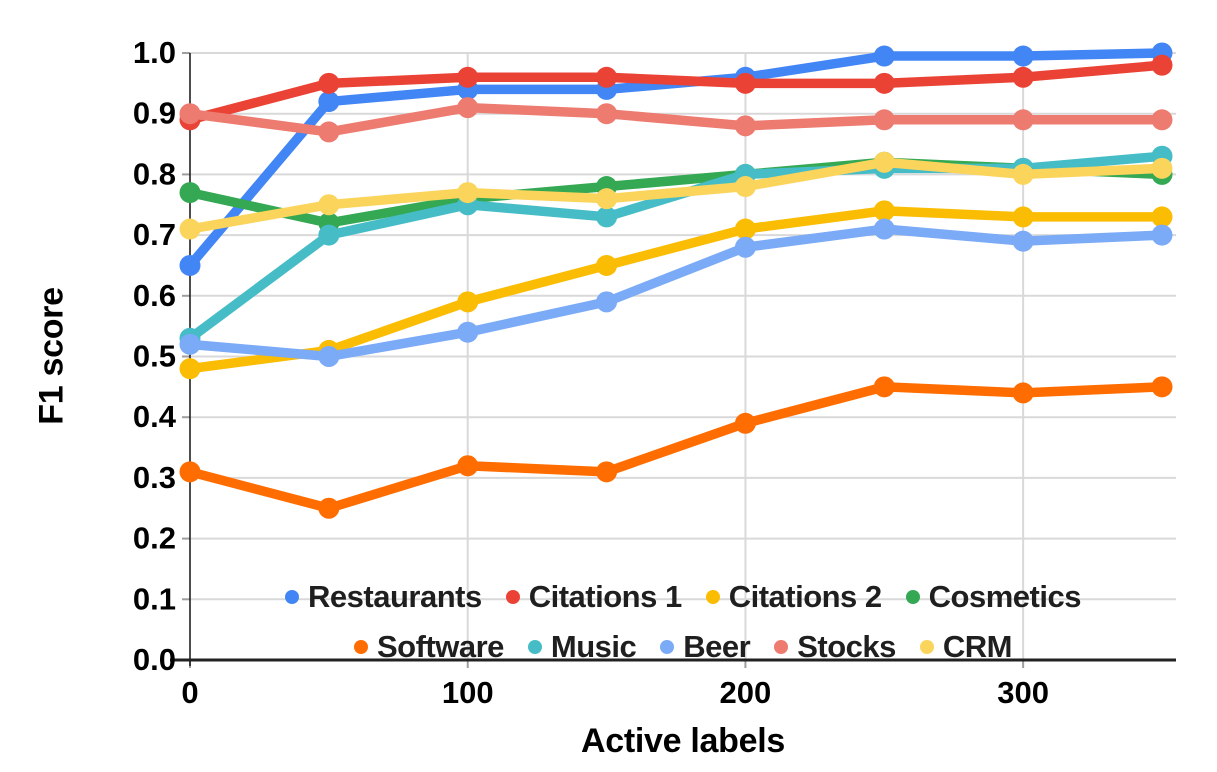 The width and height of the screenshot is (1217, 772). Describe the element at coordinates (676, 195) in the screenshot. I see `series-line-crm` at that location.